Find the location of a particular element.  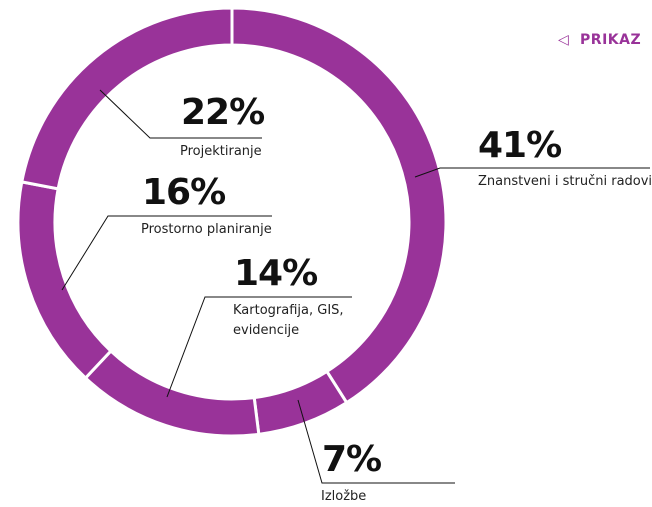

view-button: ◁ PRIKAZ is located at coordinates (599, 40).